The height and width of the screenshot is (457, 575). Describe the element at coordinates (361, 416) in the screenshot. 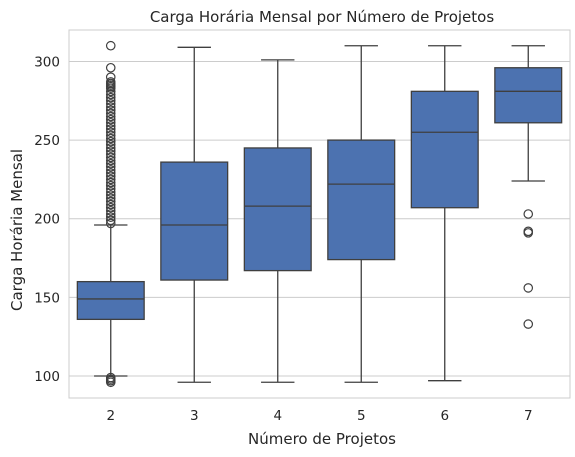

I see `x-tick-label: 5` at that location.